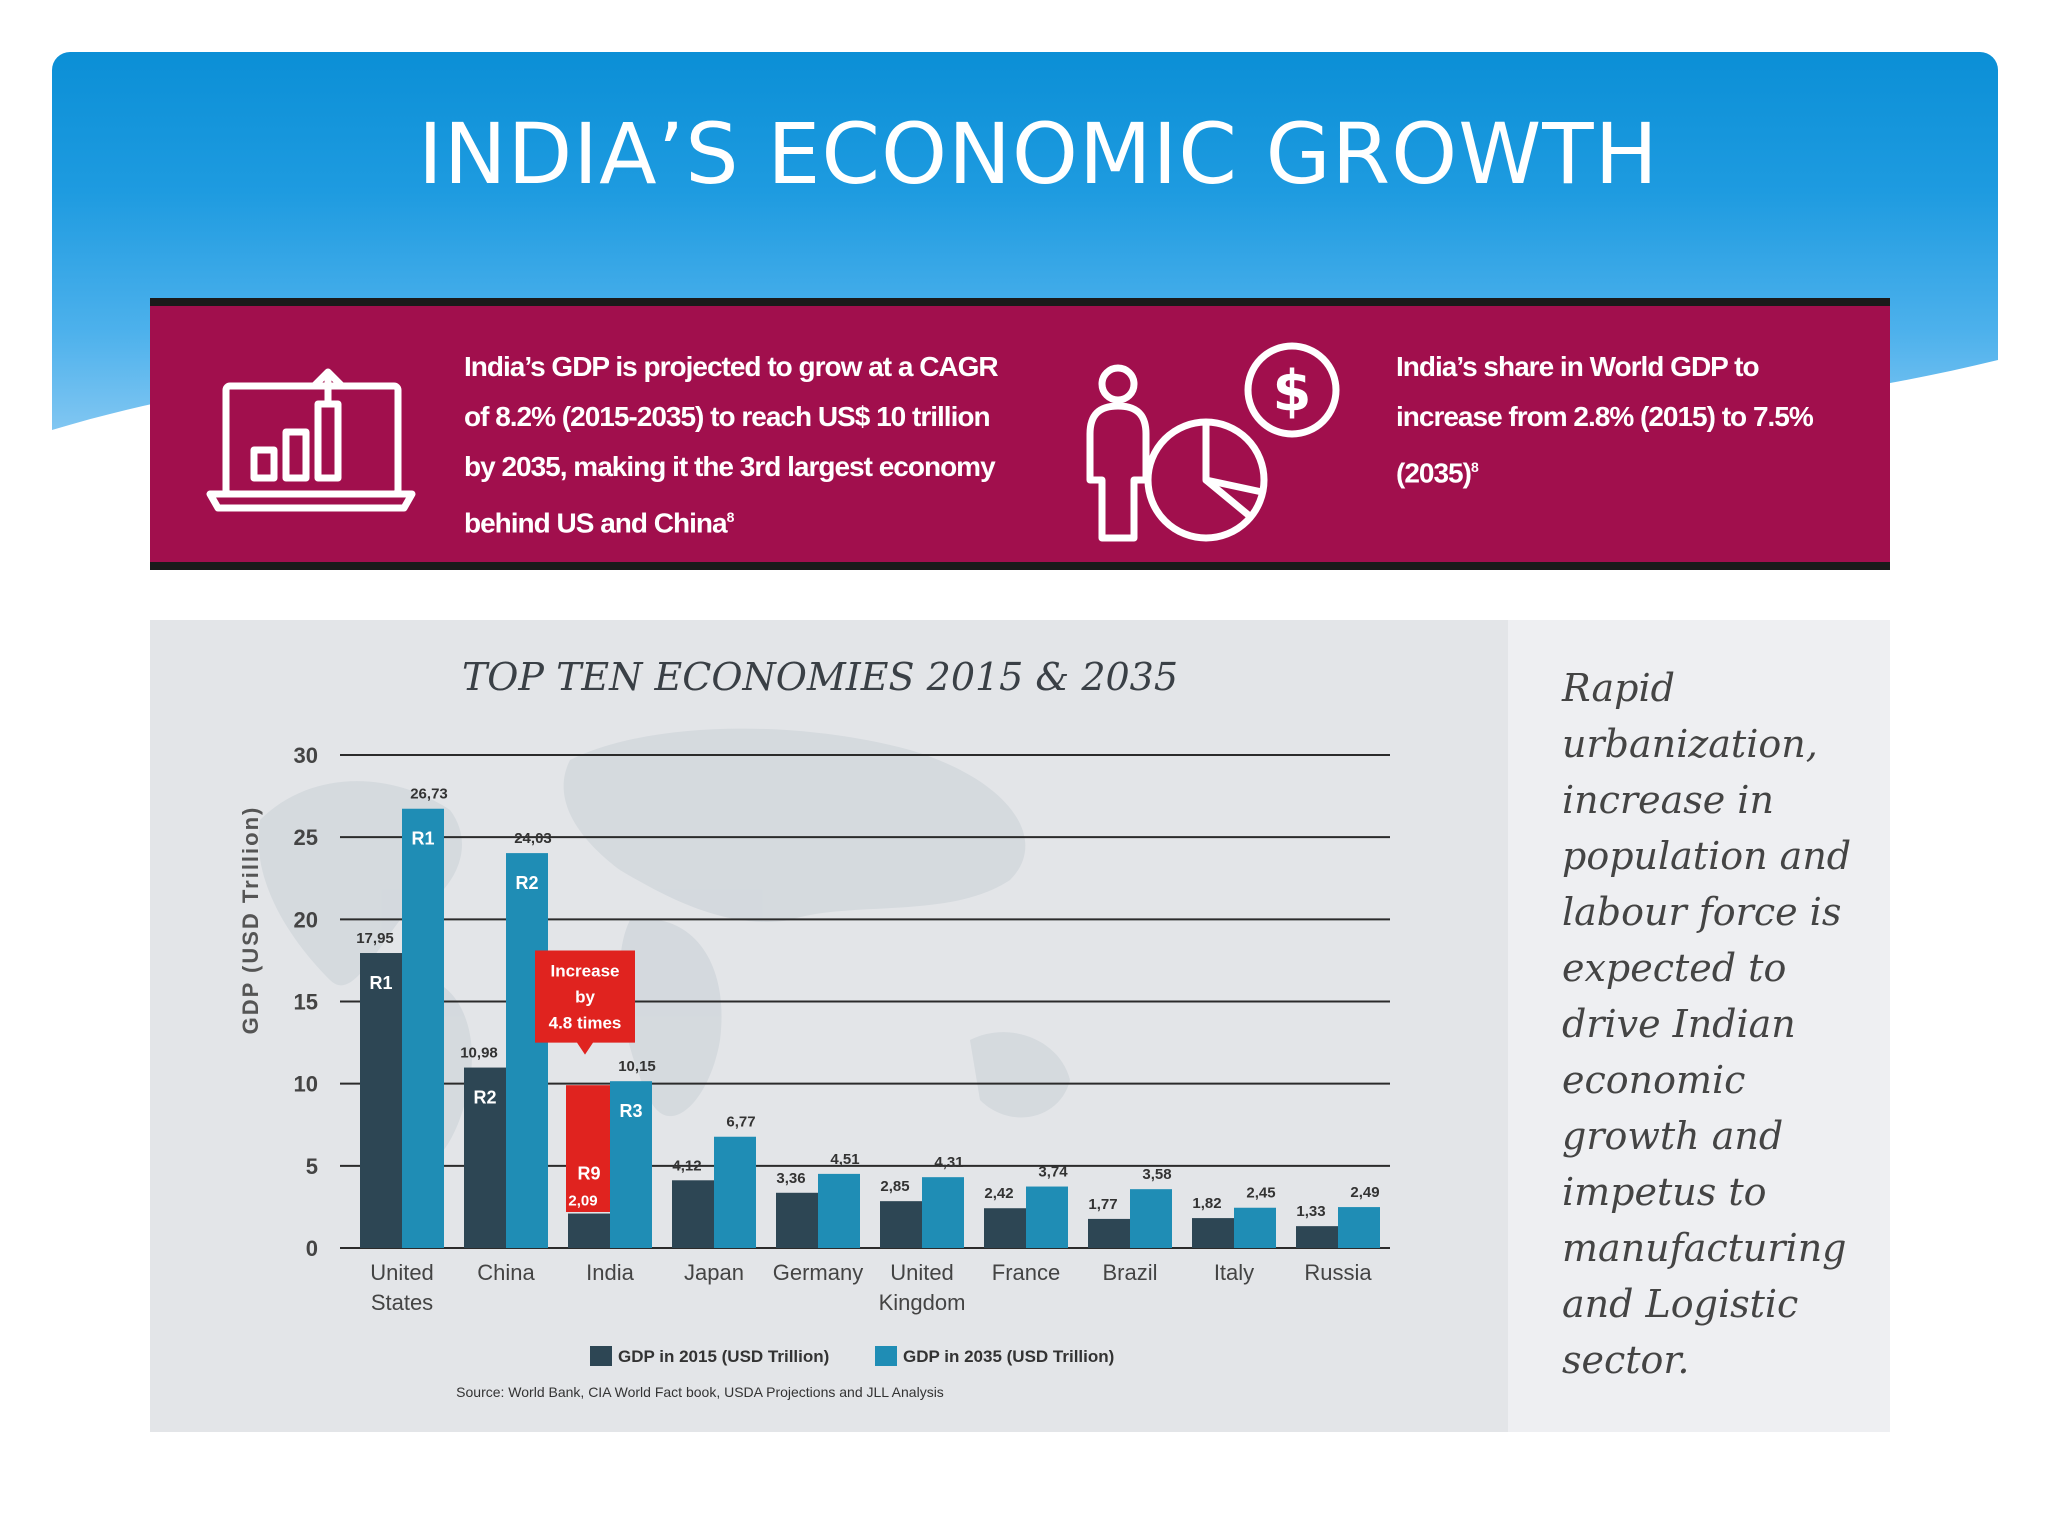 The height and width of the screenshot is (1536, 2048). What do you see at coordinates (686, 1165) in the screenshot?
I see `bar-value-label: 4,12` at bounding box center [686, 1165].